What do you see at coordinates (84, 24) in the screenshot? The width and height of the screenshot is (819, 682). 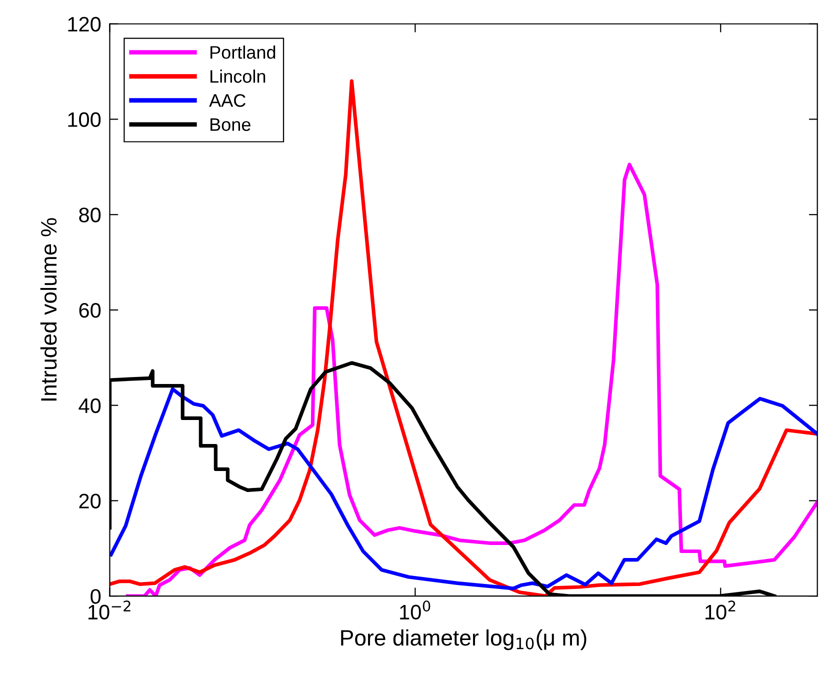 I see `y-tick-label: 120` at bounding box center [84, 24].